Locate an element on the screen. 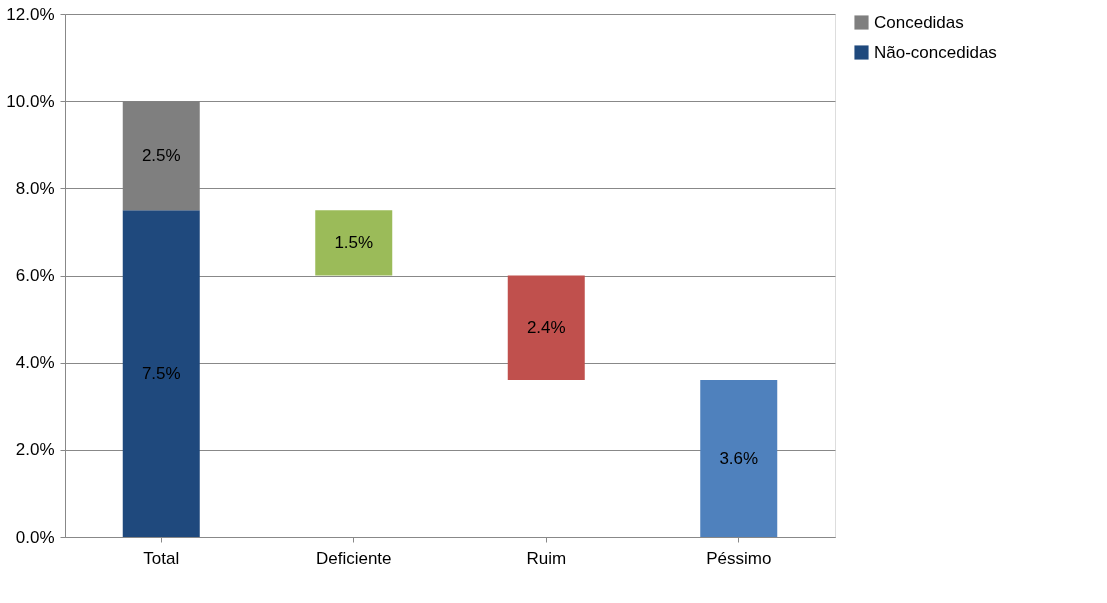 Image resolution: width=1107 pixels, height=603 pixels. legend-label: Não-concedidas is located at coordinates (935, 52).